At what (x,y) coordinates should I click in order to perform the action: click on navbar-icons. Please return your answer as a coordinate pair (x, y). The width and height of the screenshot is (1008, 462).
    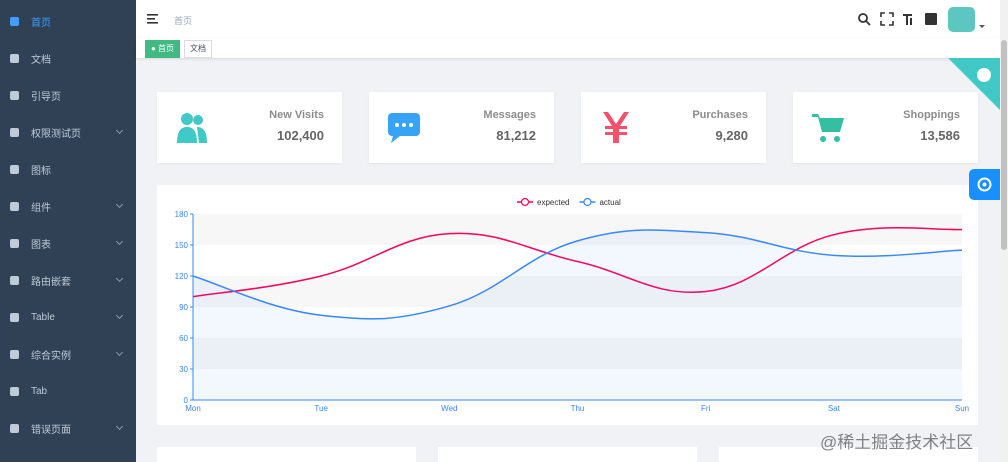
    Looking at the image, I should click on (566, 19).